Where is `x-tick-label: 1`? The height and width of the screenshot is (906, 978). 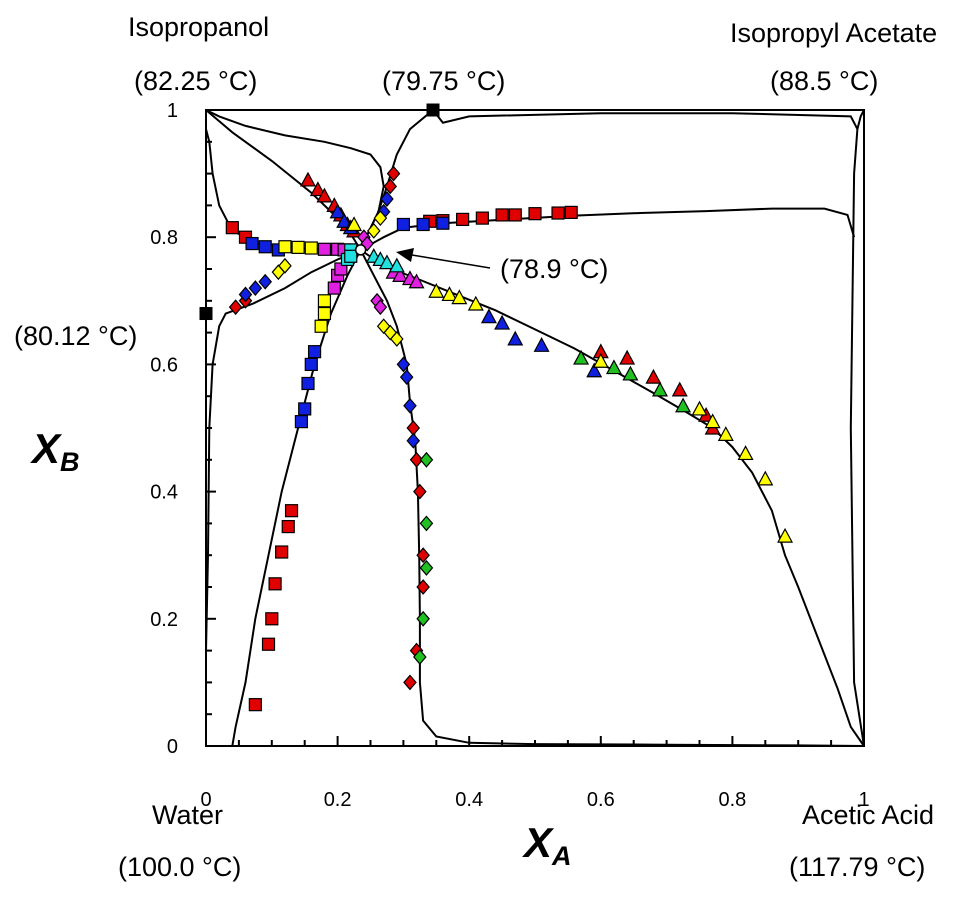 x-tick-label: 1 is located at coordinates (863, 800).